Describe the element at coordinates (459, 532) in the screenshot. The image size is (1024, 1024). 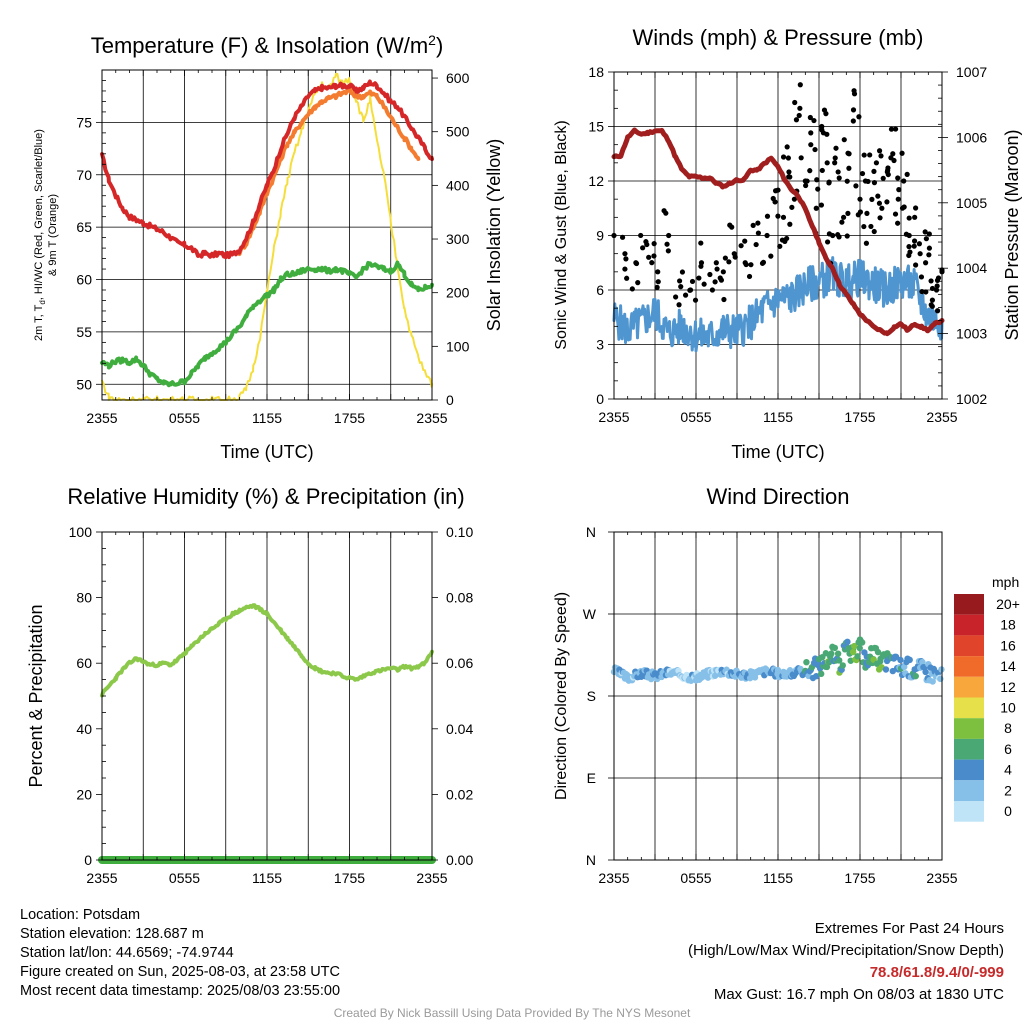
I see `precipitation-rtick-label: 0.10` at that location.